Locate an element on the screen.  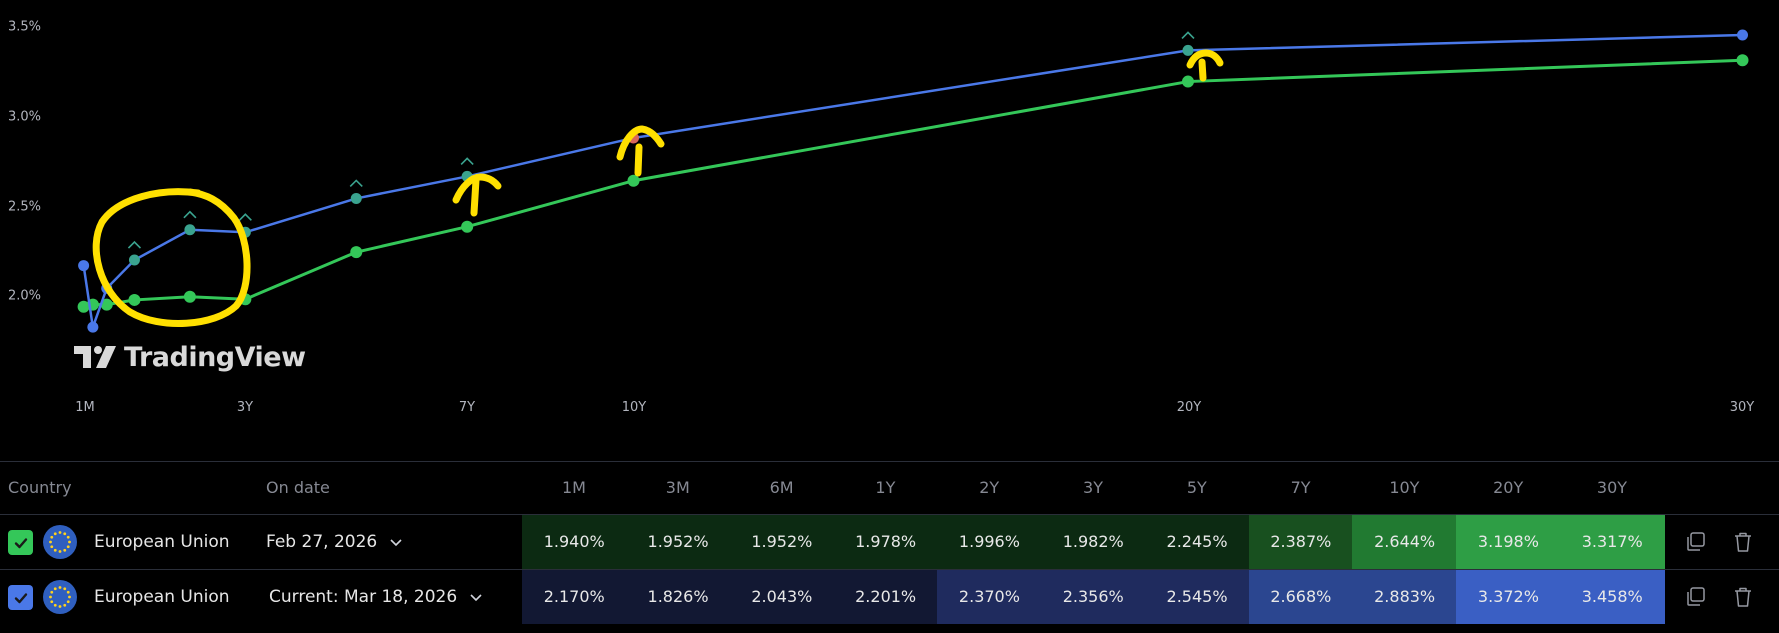
yield-cell: 2.370% is located at coordinates (989, 597).